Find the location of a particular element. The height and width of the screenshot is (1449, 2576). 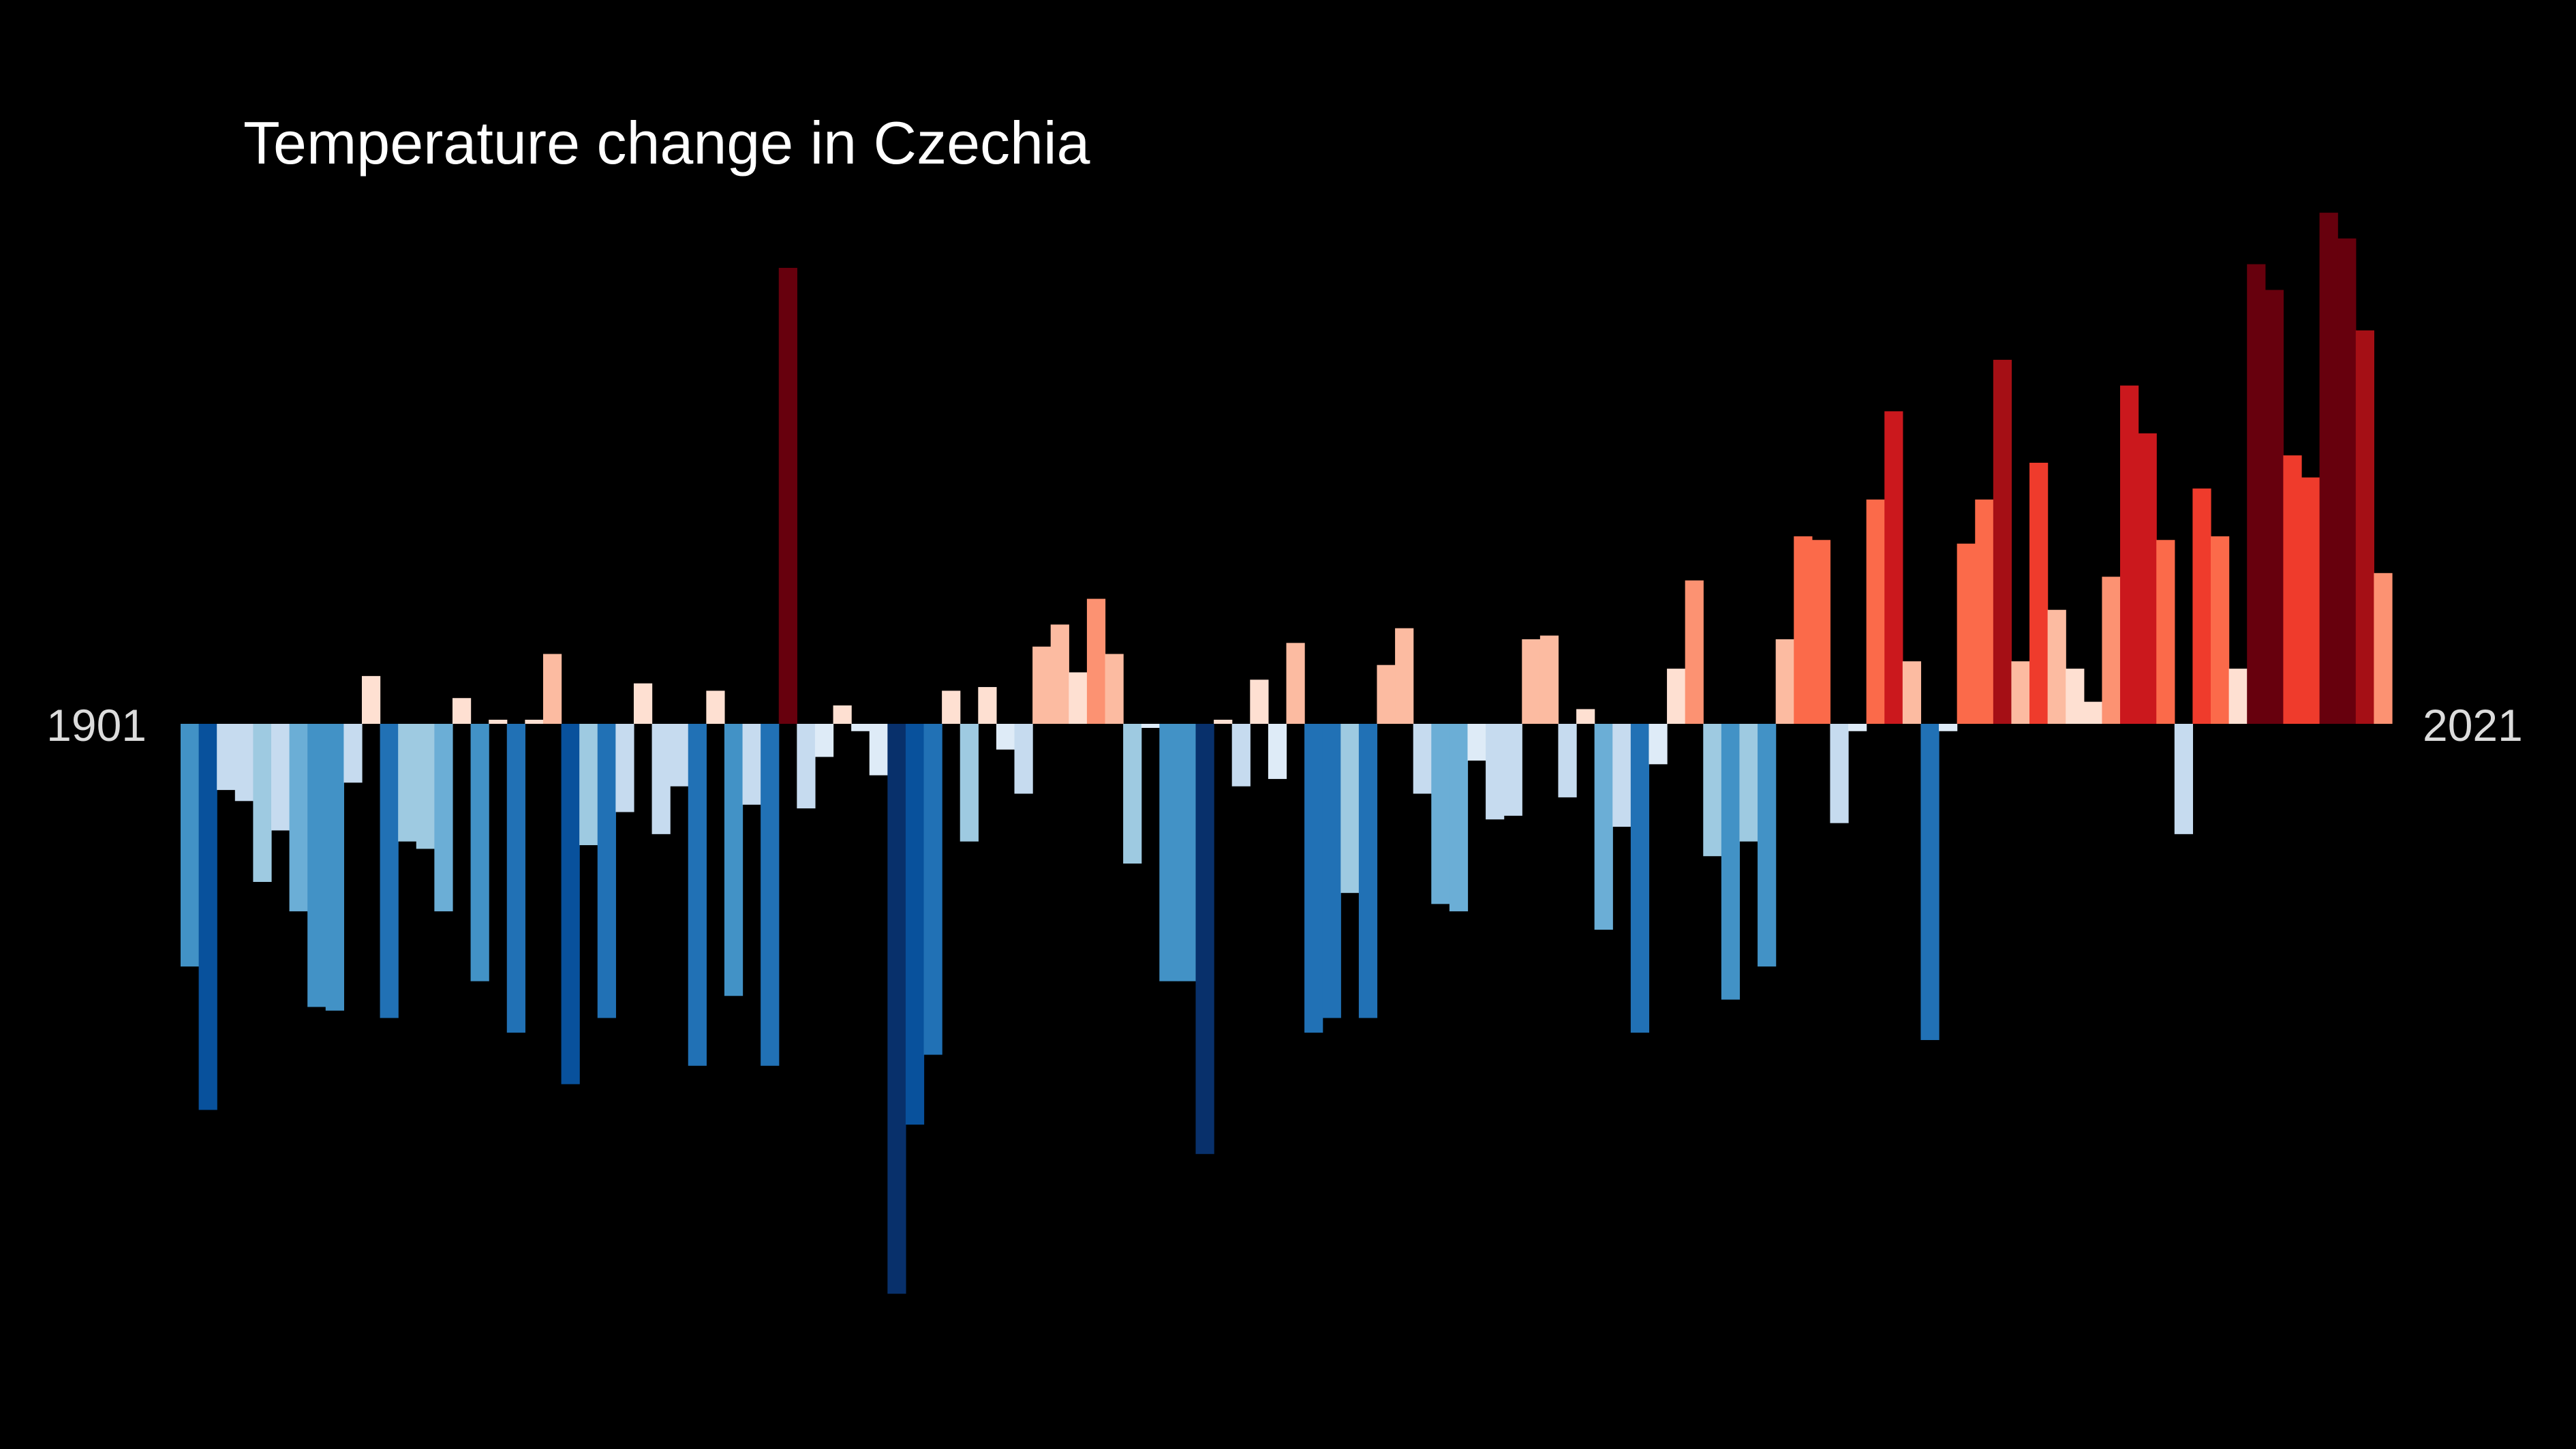

bar-1966 is located at coordinates (1368, 871).